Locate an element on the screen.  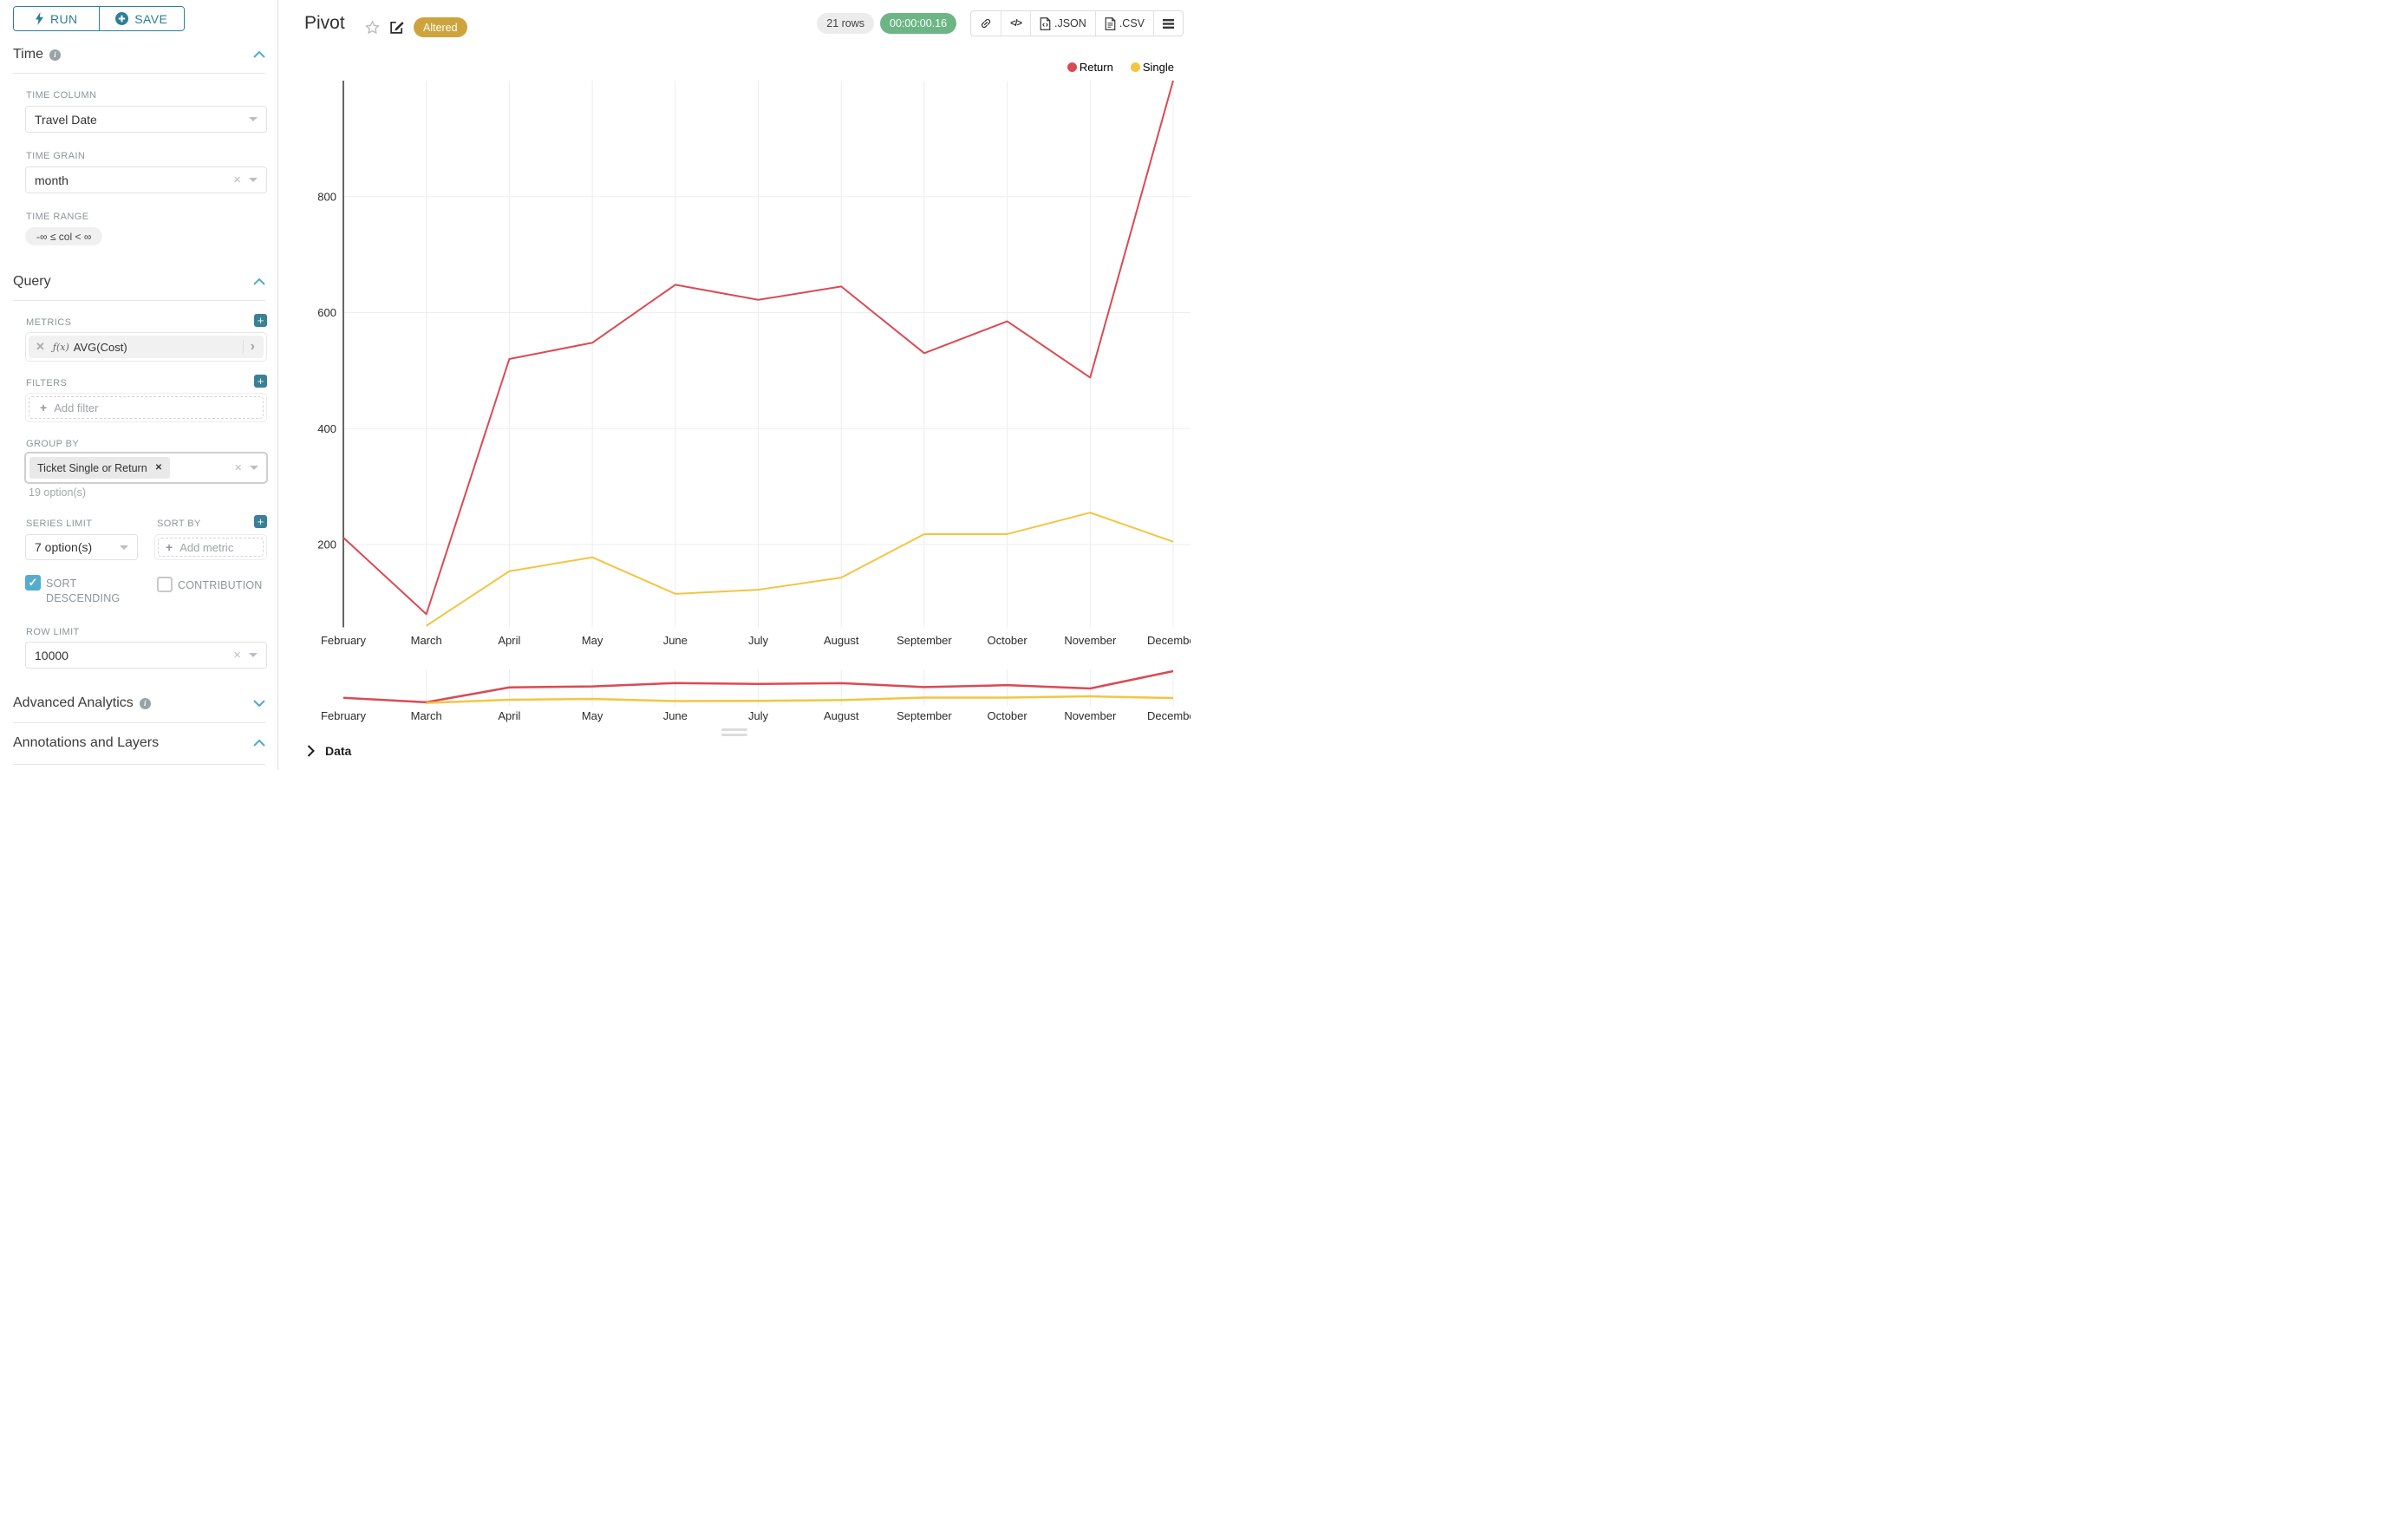
add-filter-button: + Add filter is located at coordinates (147, 407).